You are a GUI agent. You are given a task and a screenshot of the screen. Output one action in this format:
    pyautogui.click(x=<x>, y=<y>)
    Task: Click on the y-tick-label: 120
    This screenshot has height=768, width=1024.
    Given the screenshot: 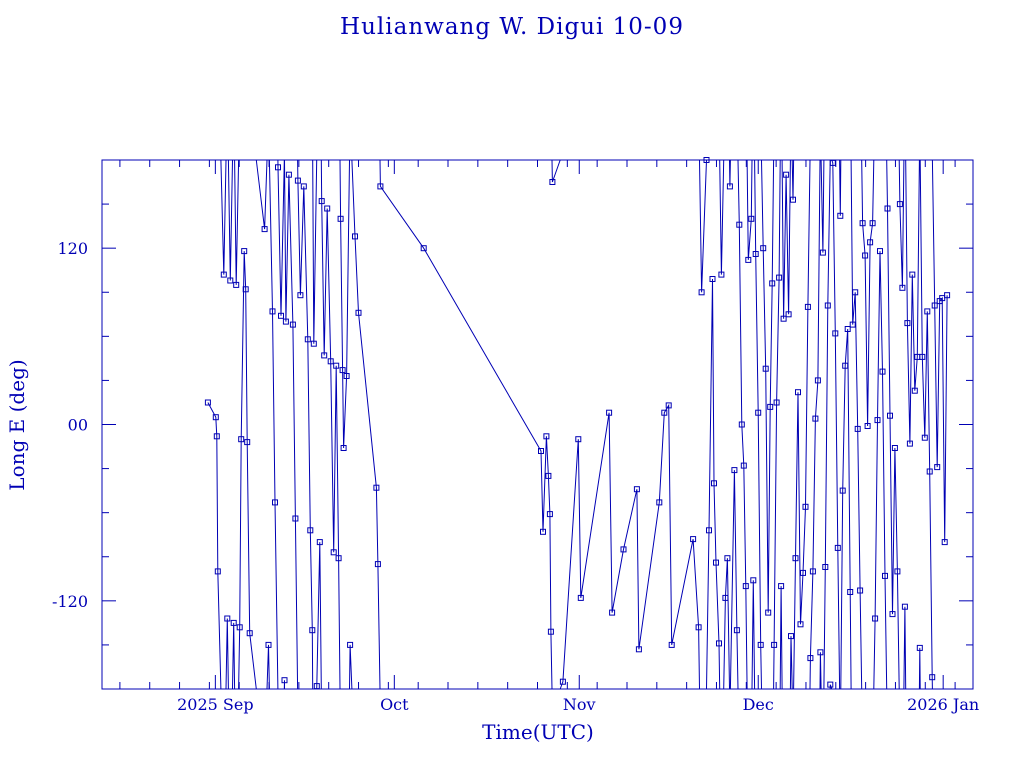 What is the action you would take?
    pyautogui.click(x=72, y=248)
    